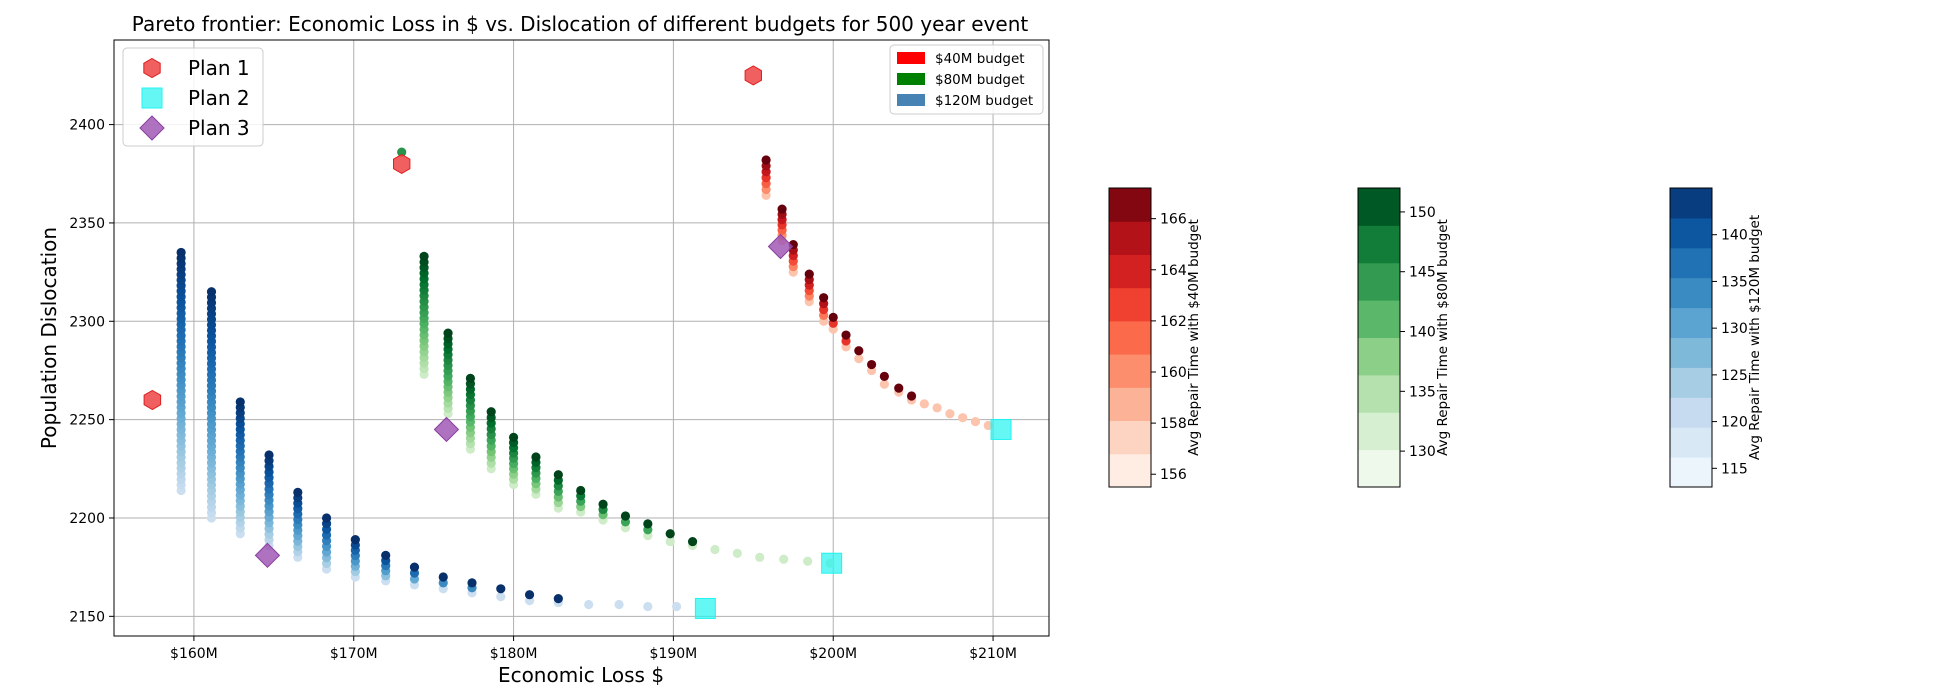 The height and width of the screenshot is (700, 1960). I want to click on y-axis-label: Population Dislocation, so click(49, 338).